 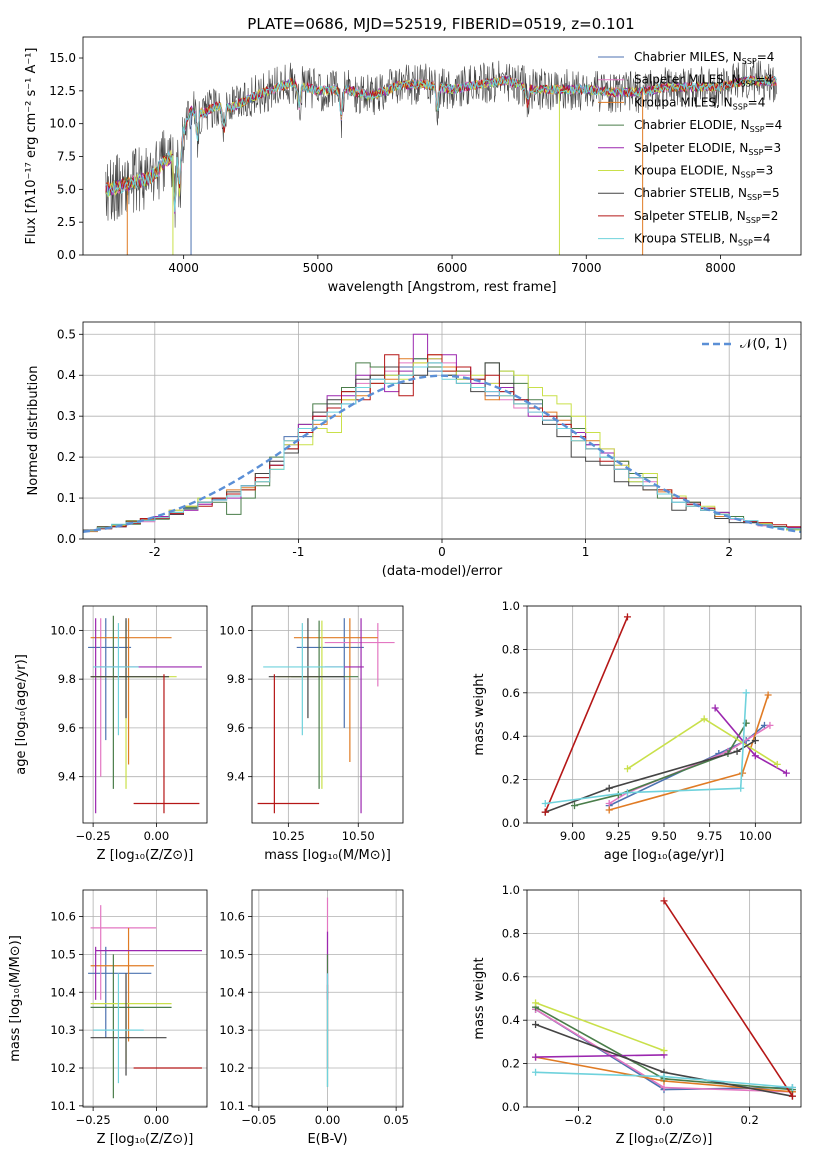 What do you see at coordinates (452, 268) in the screenshot?
I see `spectrum-xtick-label: 6000` at bounding box center [452, 268].